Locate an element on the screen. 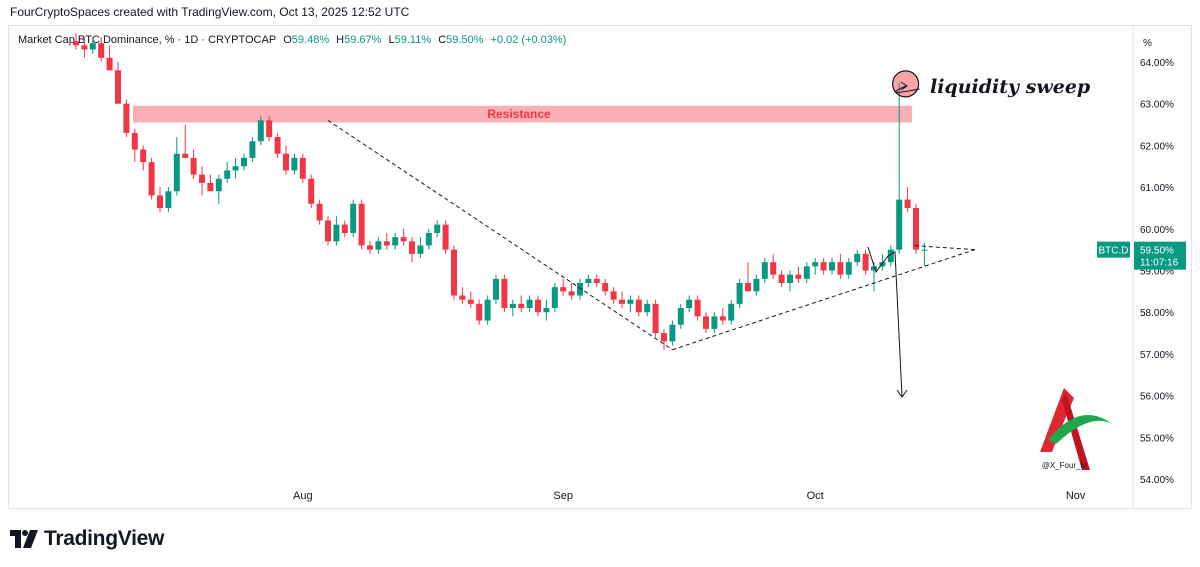 This screenshot has width=1200, height=567. author-watermark: @X_Four_iv is located at coordinates (1076, 429).